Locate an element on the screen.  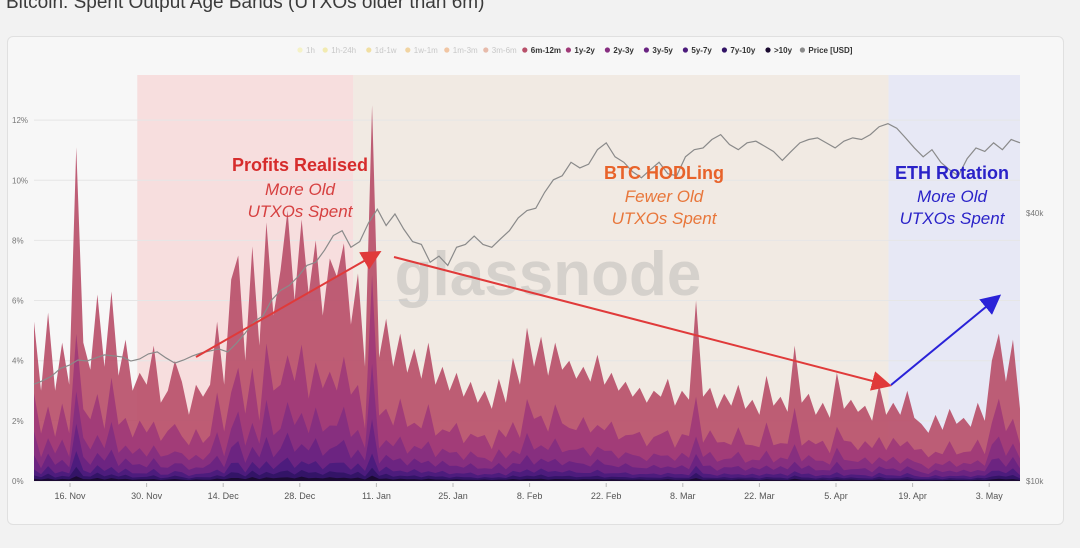
legend-item-3y-5y: 3y-5y is located at coordinates (658, 50).